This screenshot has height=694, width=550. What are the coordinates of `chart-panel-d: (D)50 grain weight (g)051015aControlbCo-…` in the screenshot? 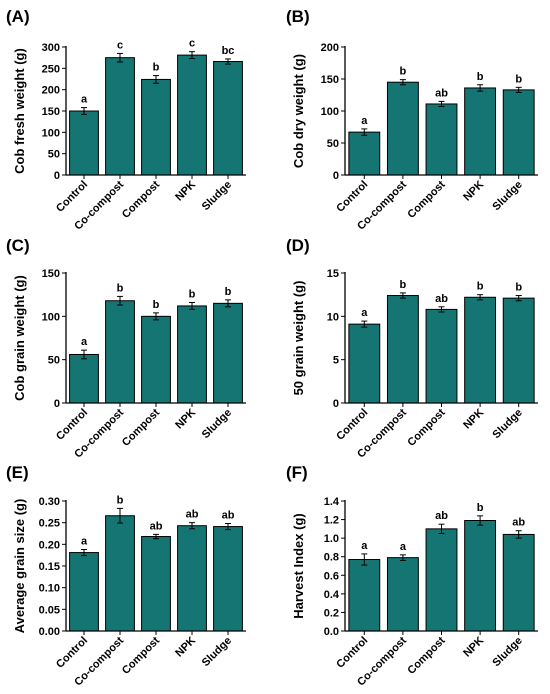 It's located at (412, 348).